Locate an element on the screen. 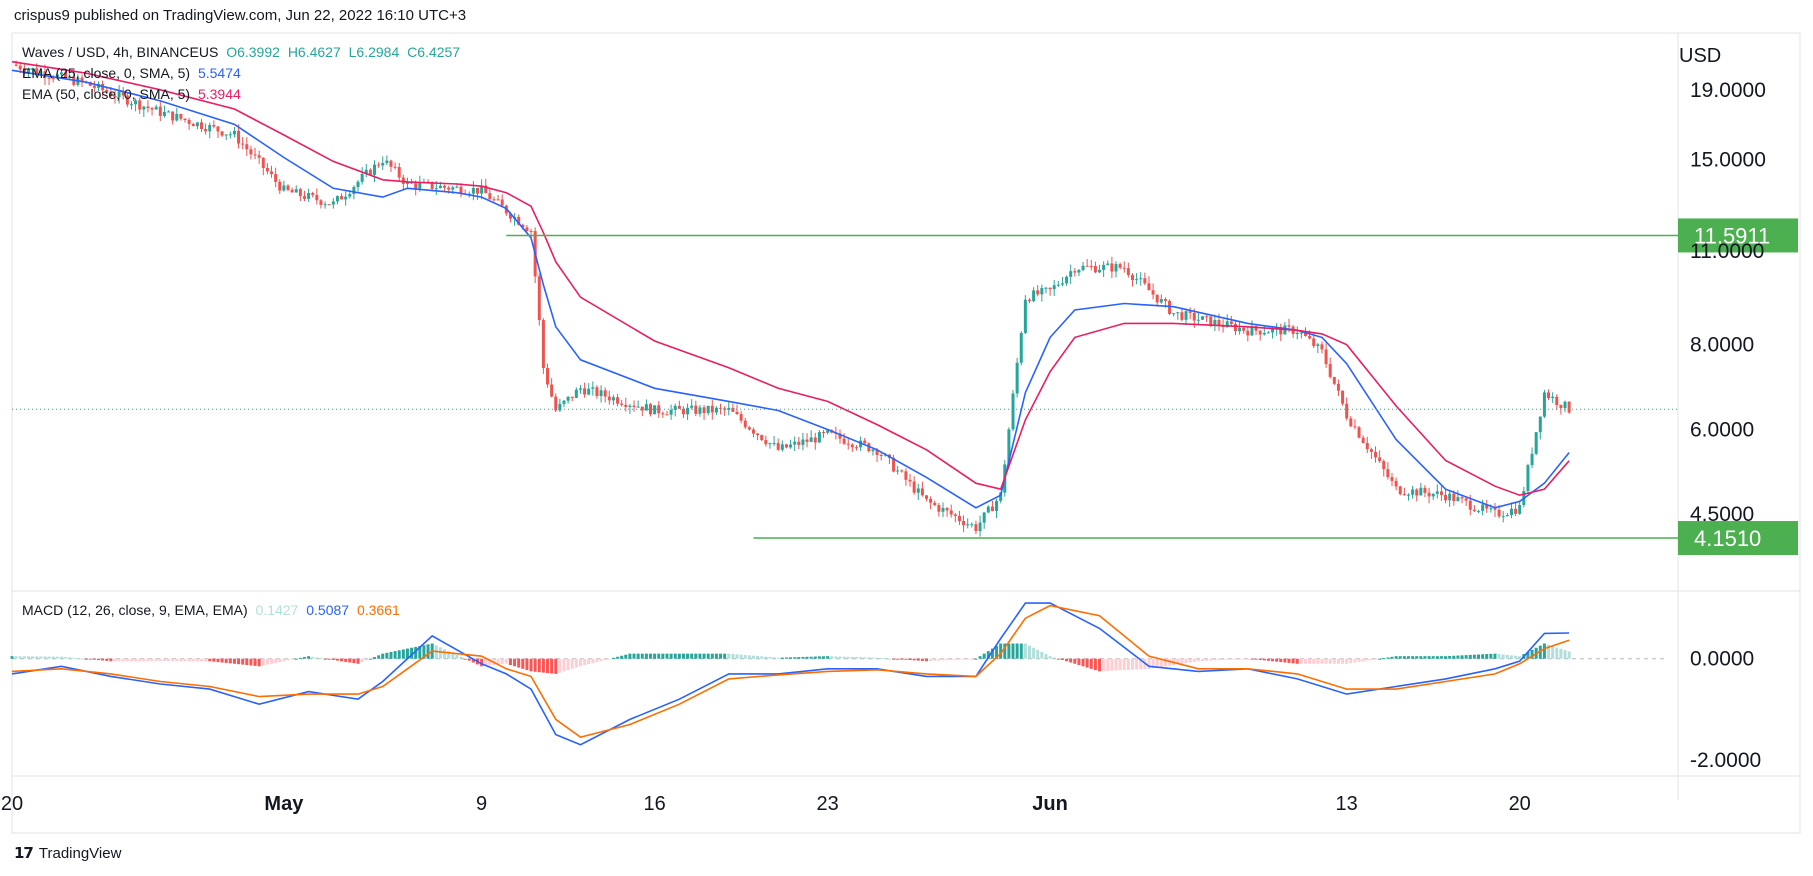 This screenshot has width=1813, height=876. price-ticks-group: 19.0000 15.0000 11.0000 8.0000 6.0000 4.5000 is located at coordinates (1728, 302).